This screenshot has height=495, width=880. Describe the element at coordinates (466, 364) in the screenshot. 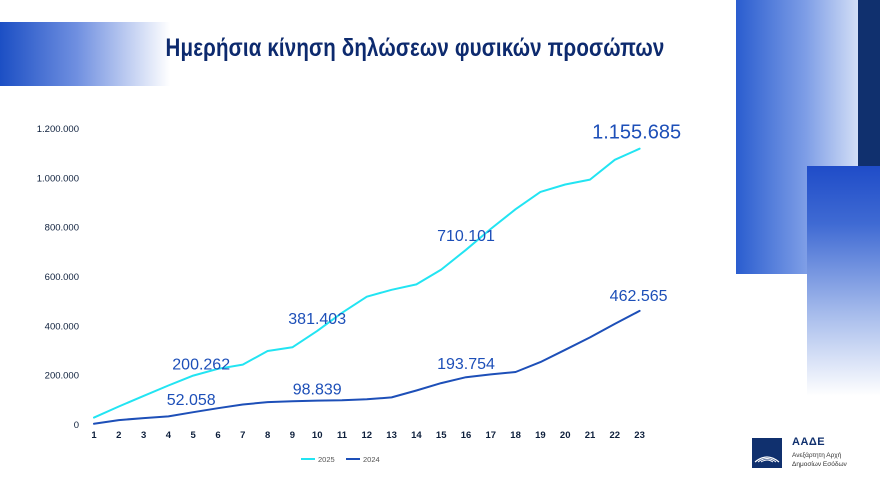

I see `data-label: 193.754` at that location.